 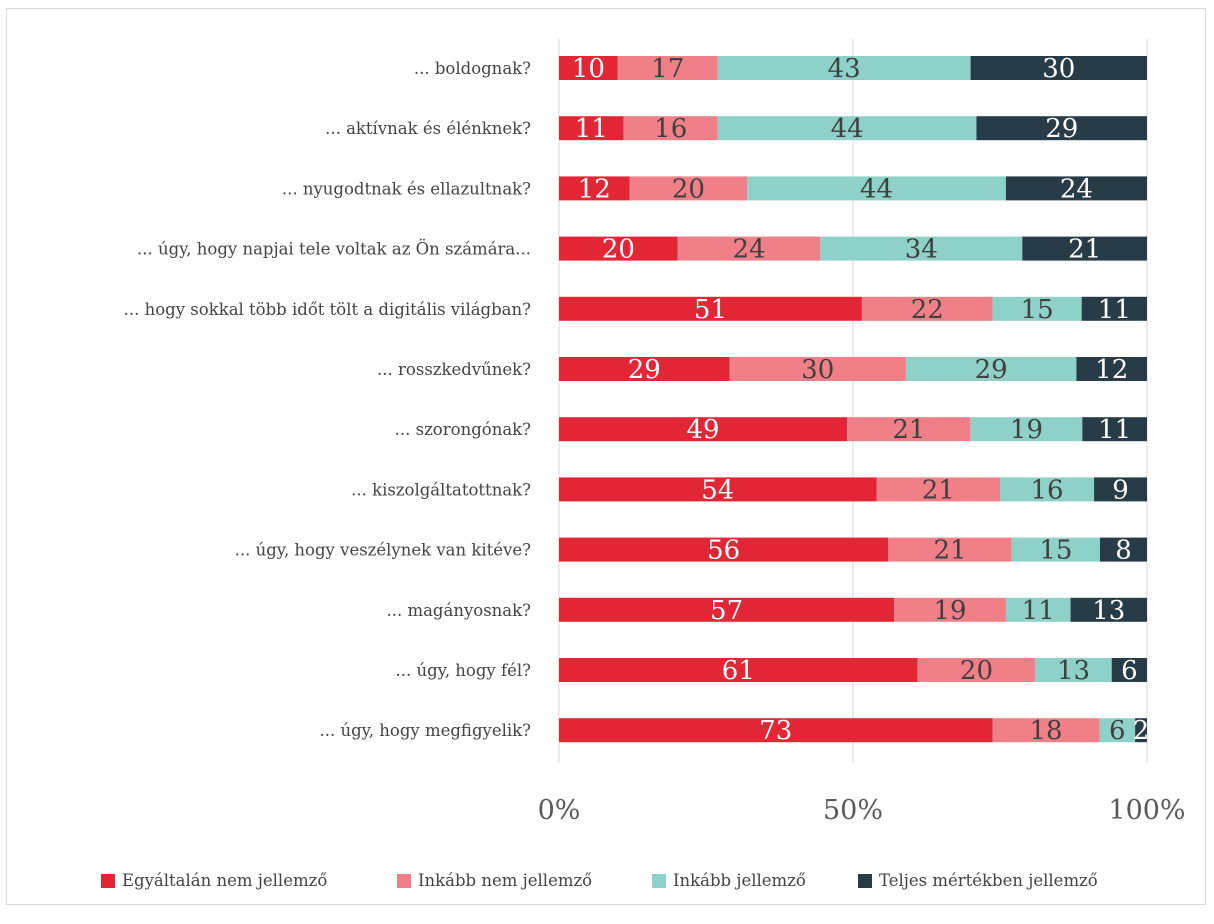 I want to click on value-label: 54, so click(x=717, y=490).